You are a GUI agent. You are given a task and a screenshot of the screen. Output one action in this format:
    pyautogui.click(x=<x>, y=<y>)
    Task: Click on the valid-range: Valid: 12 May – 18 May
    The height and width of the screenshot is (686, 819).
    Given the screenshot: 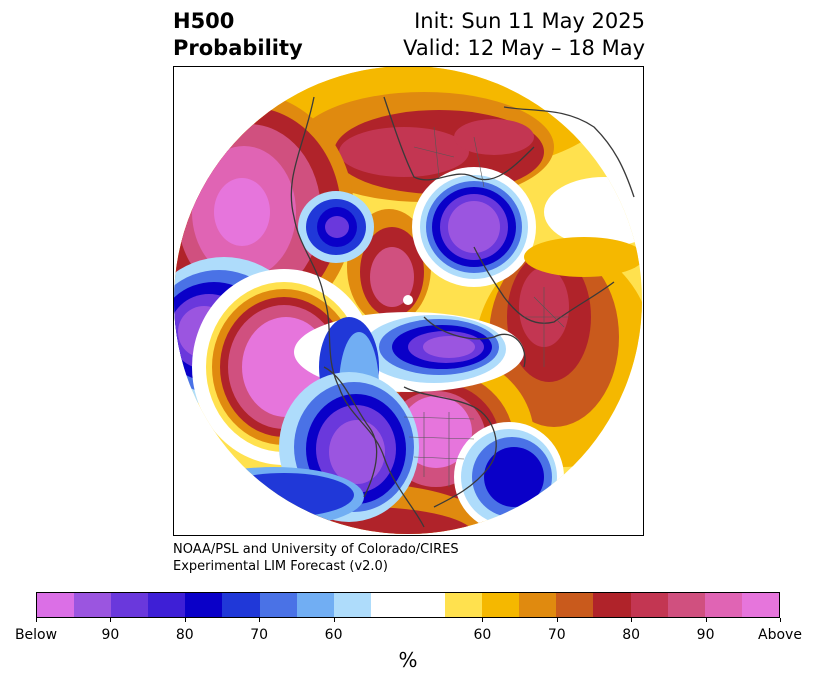 What is the action you would take?
    pyautogui.click(x=524, y=48)
    